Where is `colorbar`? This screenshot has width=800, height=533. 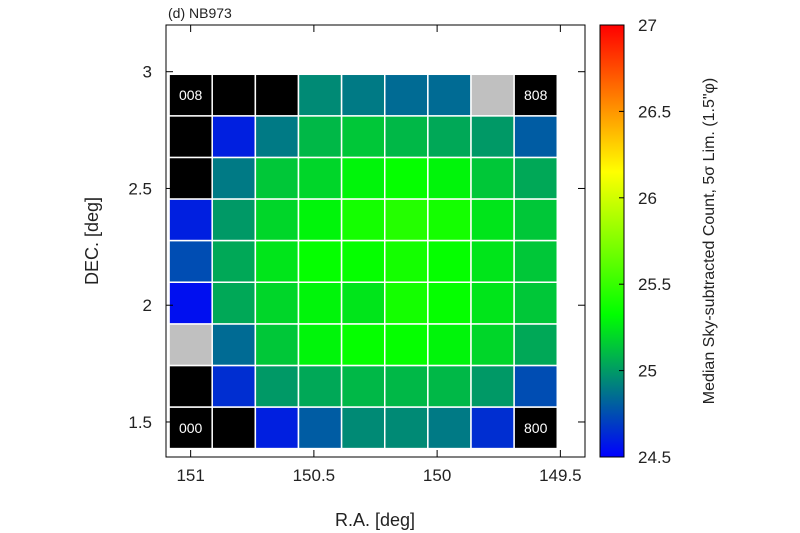
colorbar is located at coordinates (612, 241).